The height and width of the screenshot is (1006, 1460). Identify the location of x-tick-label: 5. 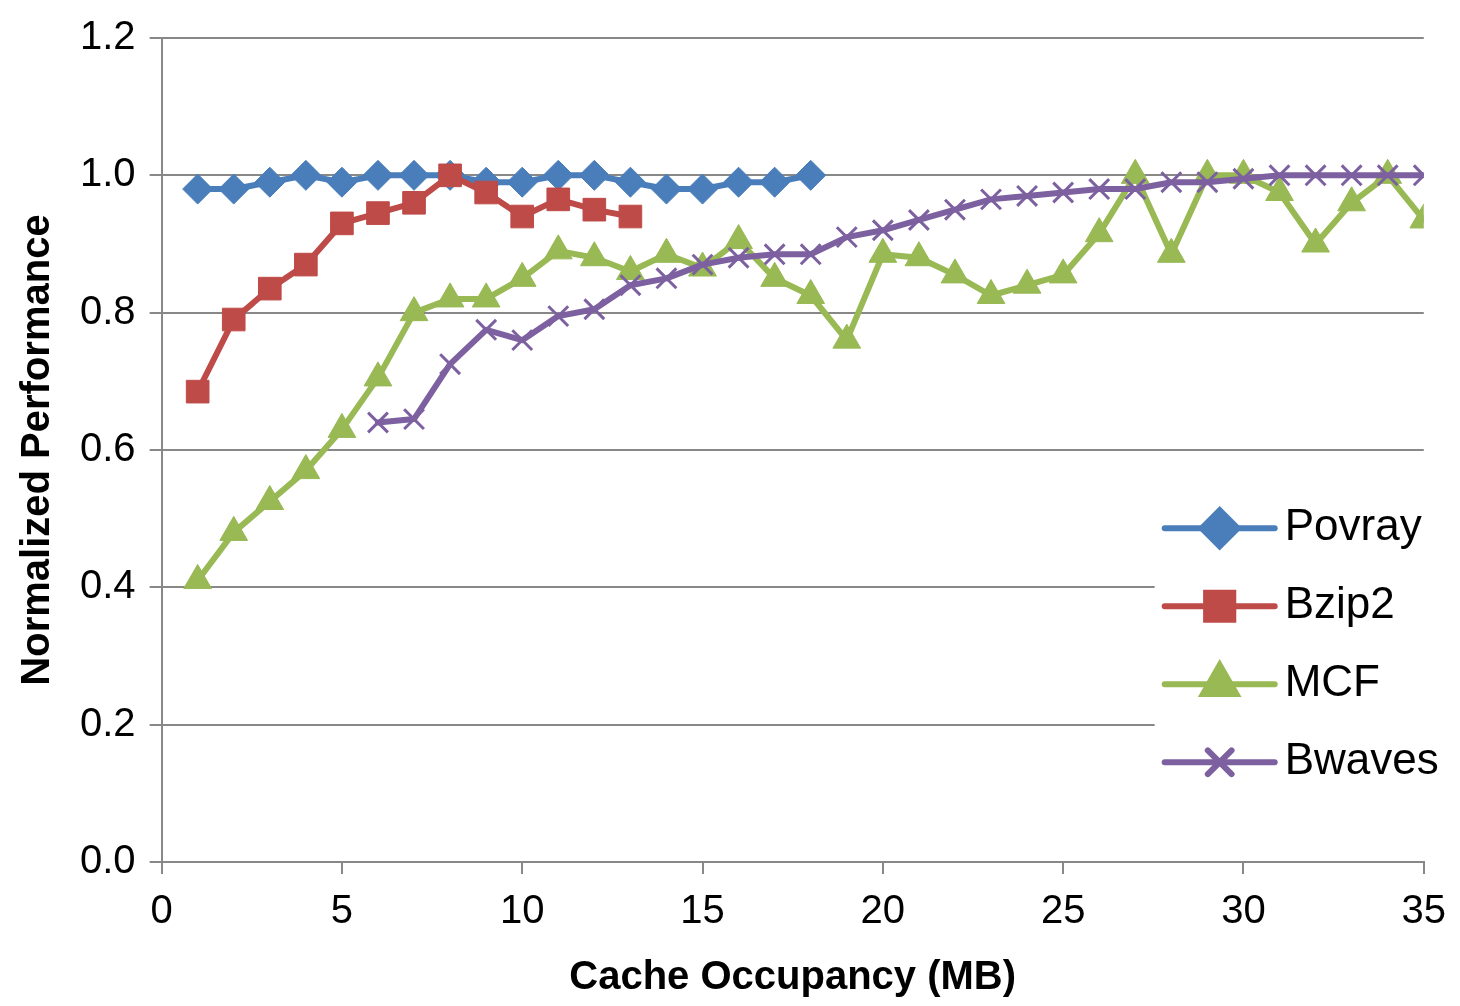
(342, 909).